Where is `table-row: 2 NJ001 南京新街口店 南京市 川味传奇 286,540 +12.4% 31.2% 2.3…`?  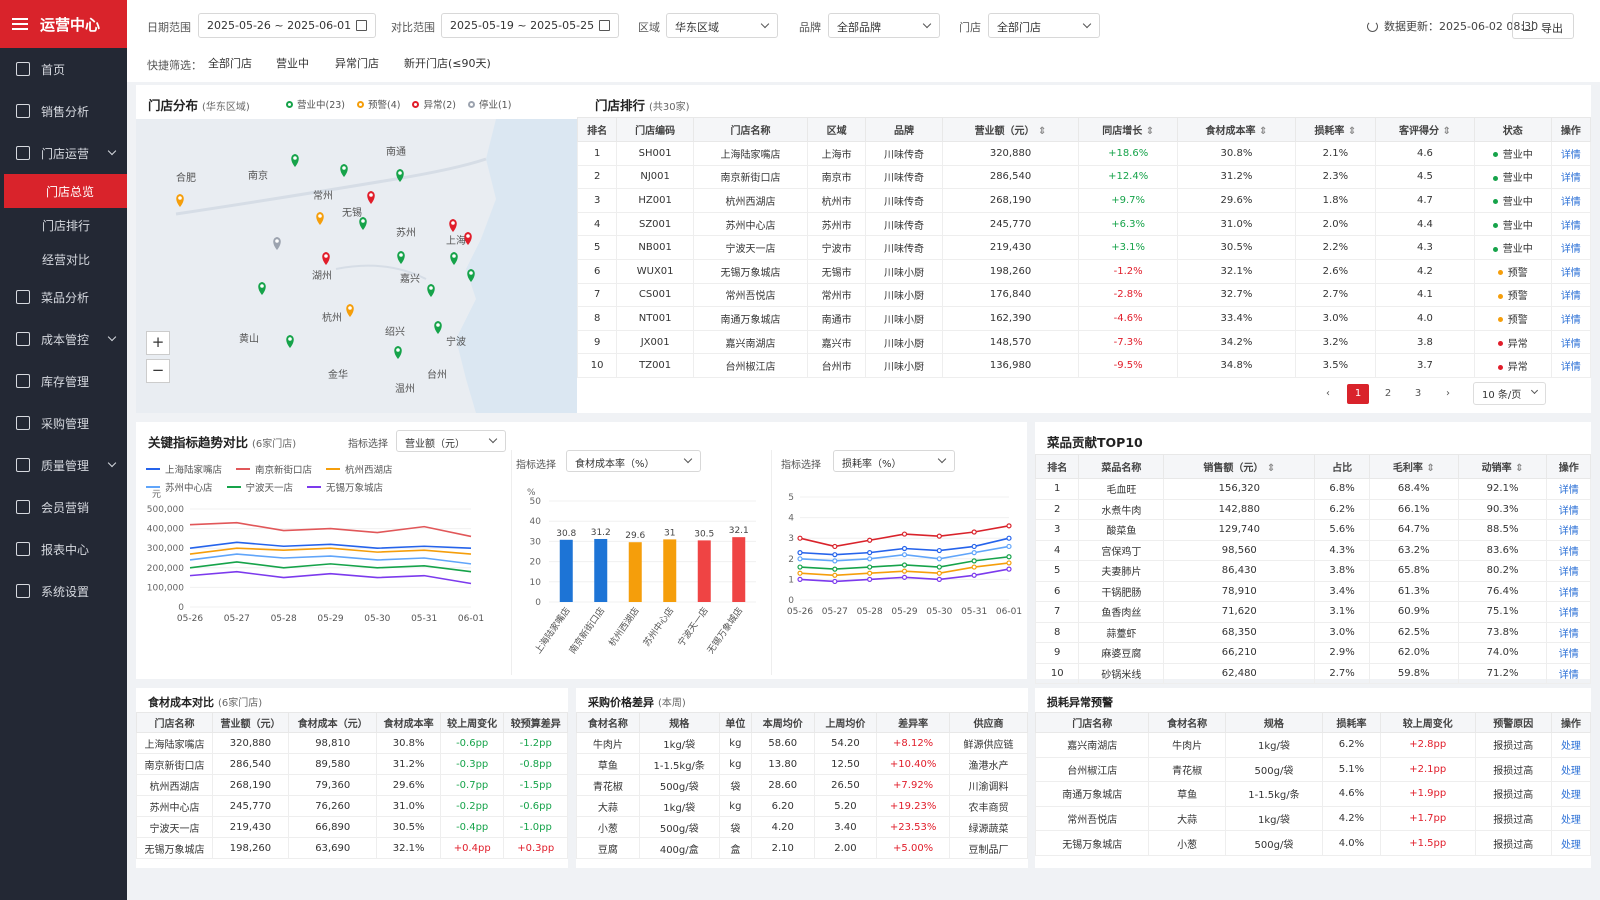
table-row: 2 NJ001 南京新街口店 南京市 川味传奇 286,540 +12.4% 31.2% 2.3… is located at coordinates (1084, 177).